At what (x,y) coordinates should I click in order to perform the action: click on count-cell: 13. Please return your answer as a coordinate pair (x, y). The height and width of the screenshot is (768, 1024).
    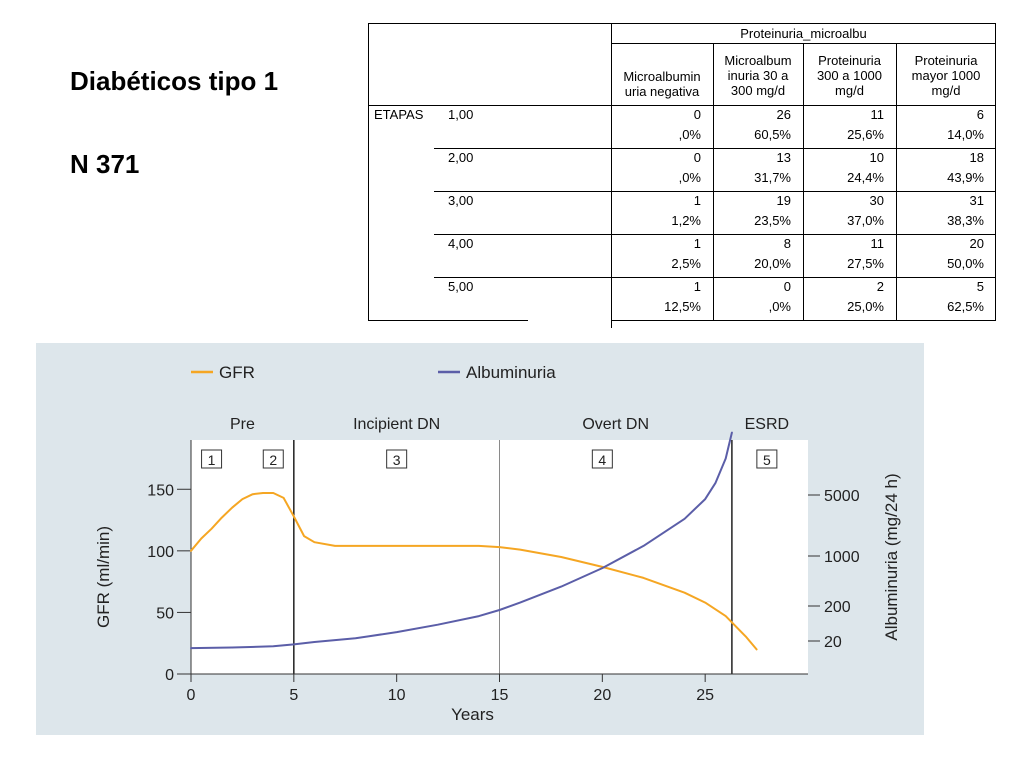
    Looking at the image, I should click on (783, 157).